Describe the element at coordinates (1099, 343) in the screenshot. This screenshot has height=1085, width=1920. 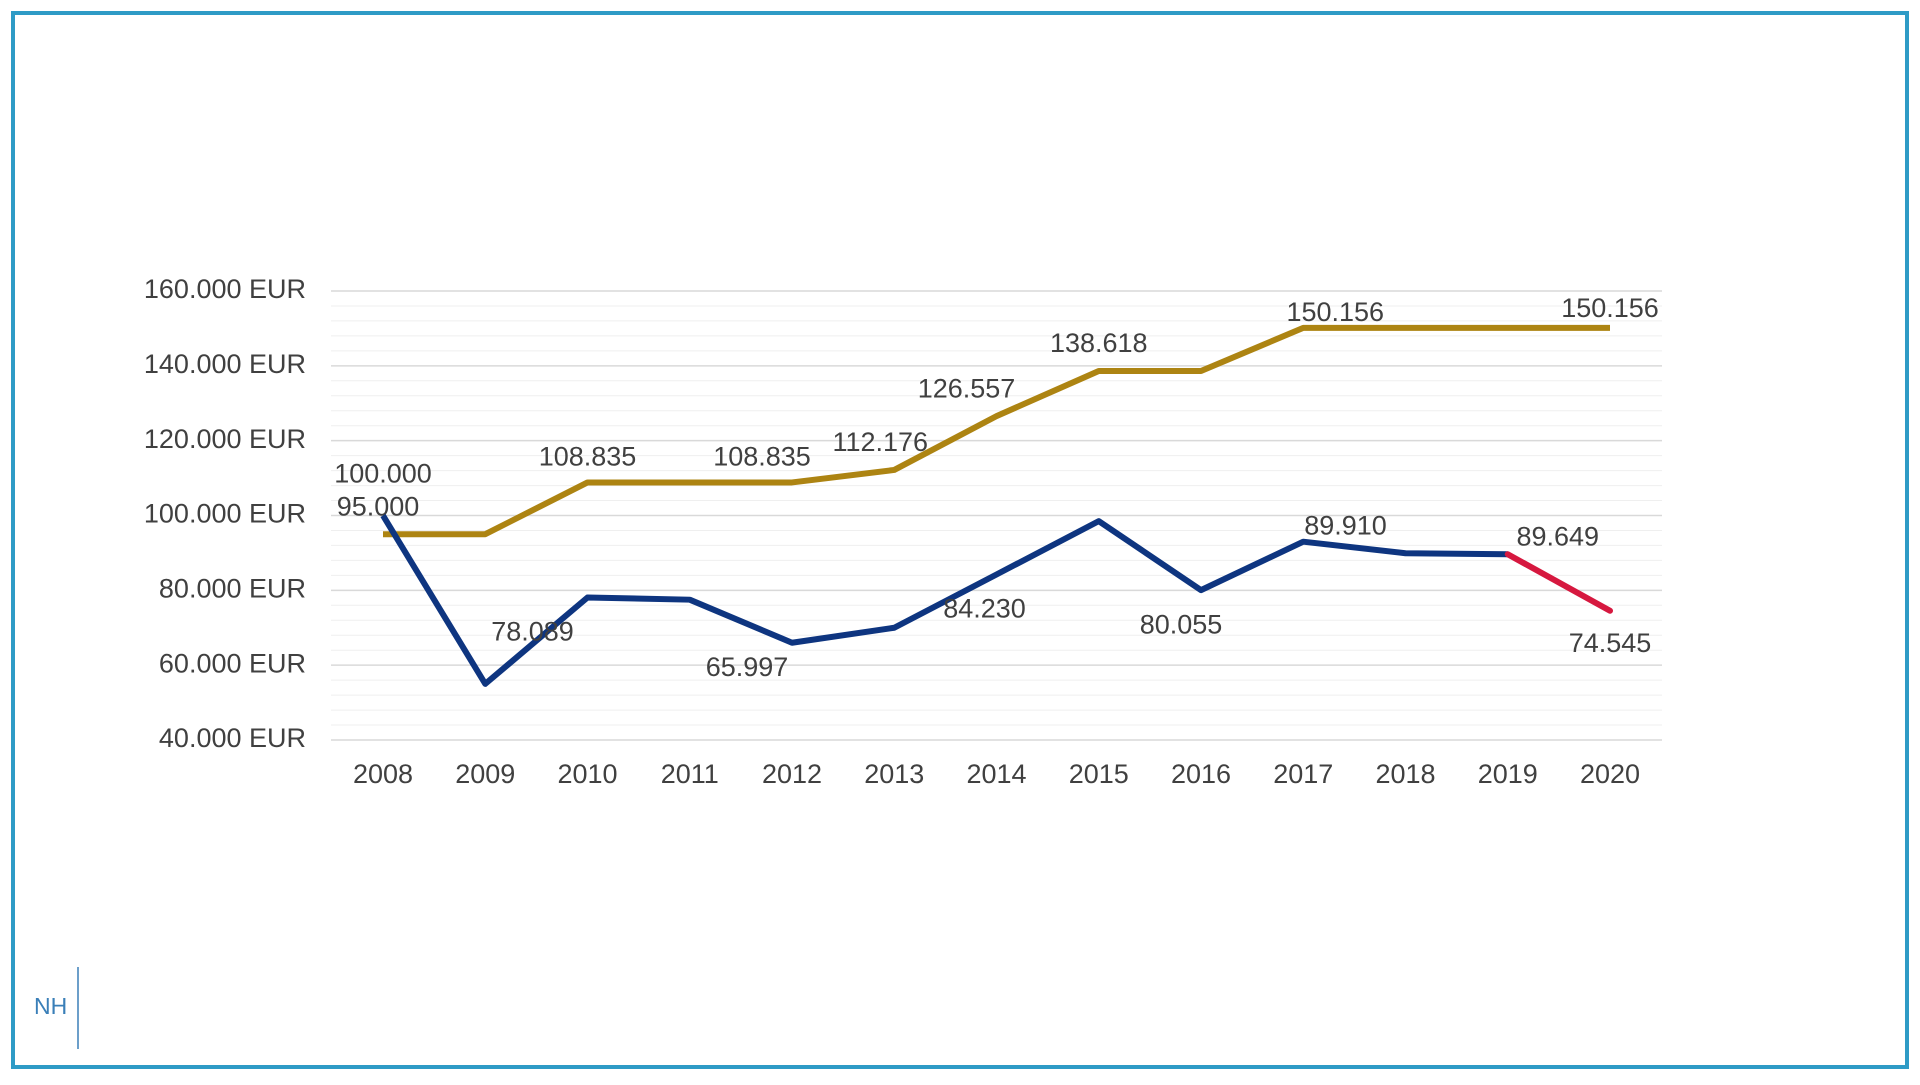
I see `data-label: 138.618` at that location.